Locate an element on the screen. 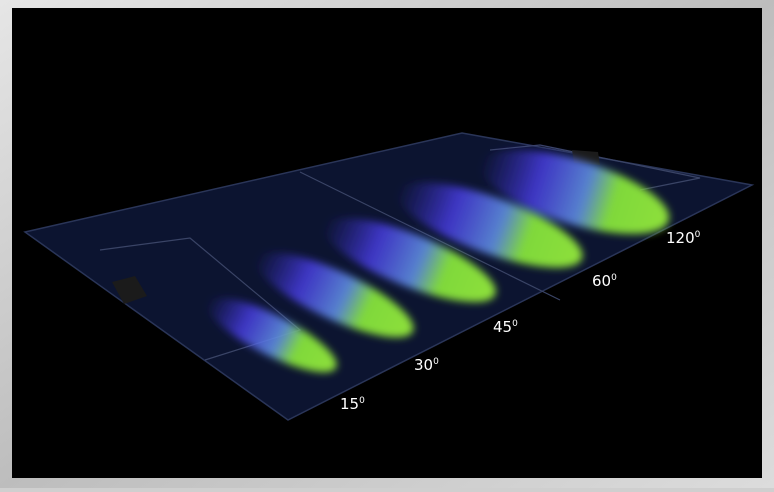 The width and height of the screenshot is (774, 492). angle-label: 600 is located at coordinates (604, 281).